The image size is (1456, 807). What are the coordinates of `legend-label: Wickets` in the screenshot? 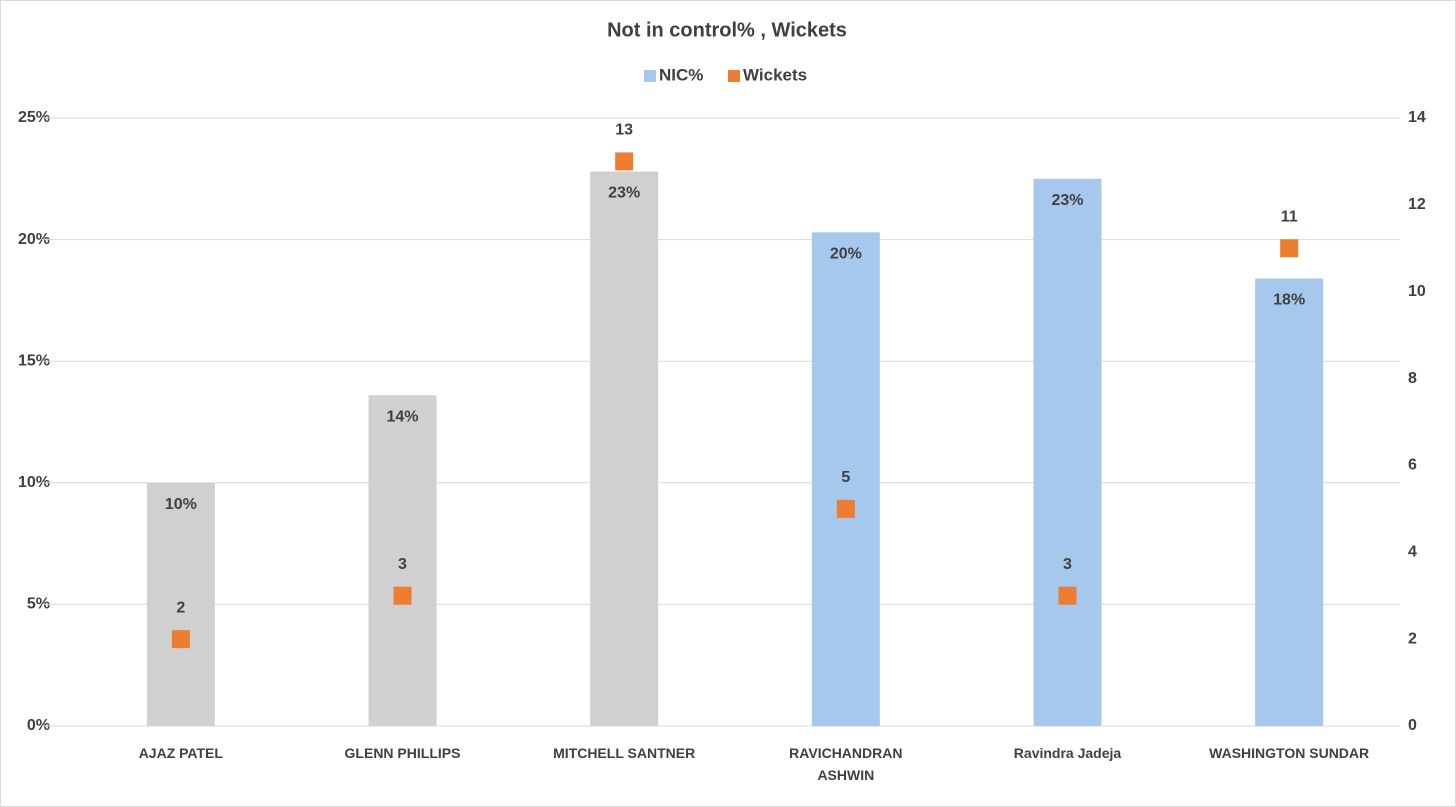 It's located at (775, 74).